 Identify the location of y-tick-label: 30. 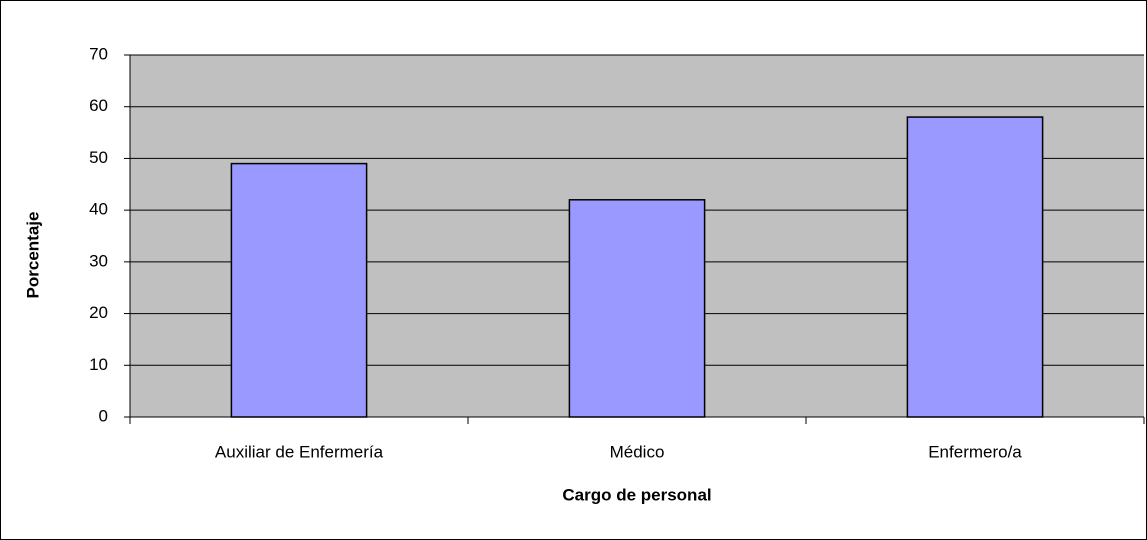
(98, 260).